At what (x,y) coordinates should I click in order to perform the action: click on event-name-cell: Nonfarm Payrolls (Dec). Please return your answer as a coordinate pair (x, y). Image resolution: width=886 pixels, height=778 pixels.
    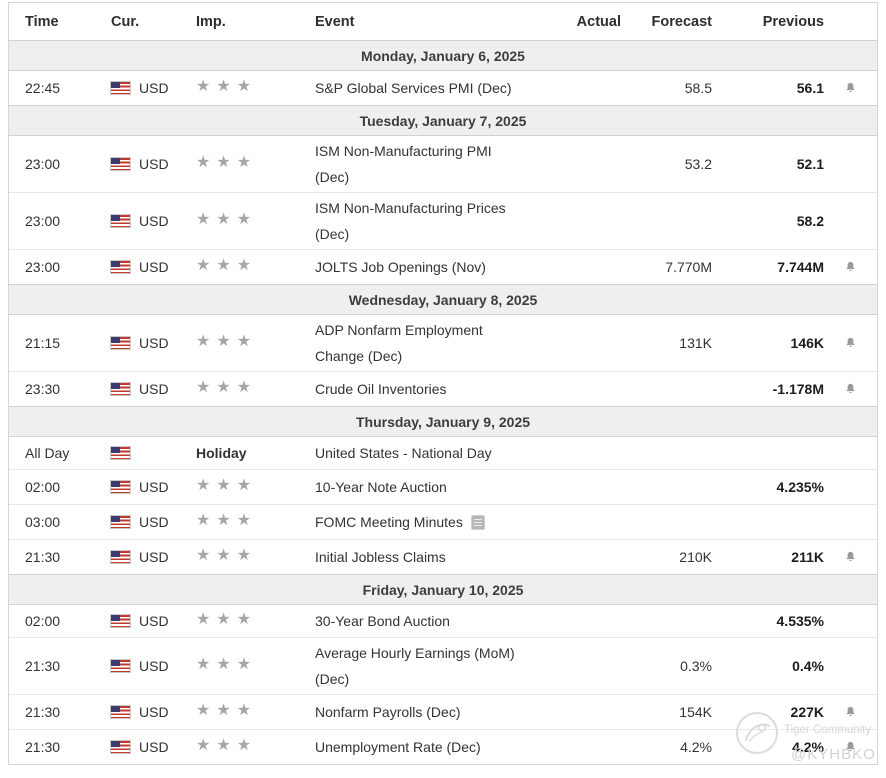
    Looking at the image, I should click on (429, 712).